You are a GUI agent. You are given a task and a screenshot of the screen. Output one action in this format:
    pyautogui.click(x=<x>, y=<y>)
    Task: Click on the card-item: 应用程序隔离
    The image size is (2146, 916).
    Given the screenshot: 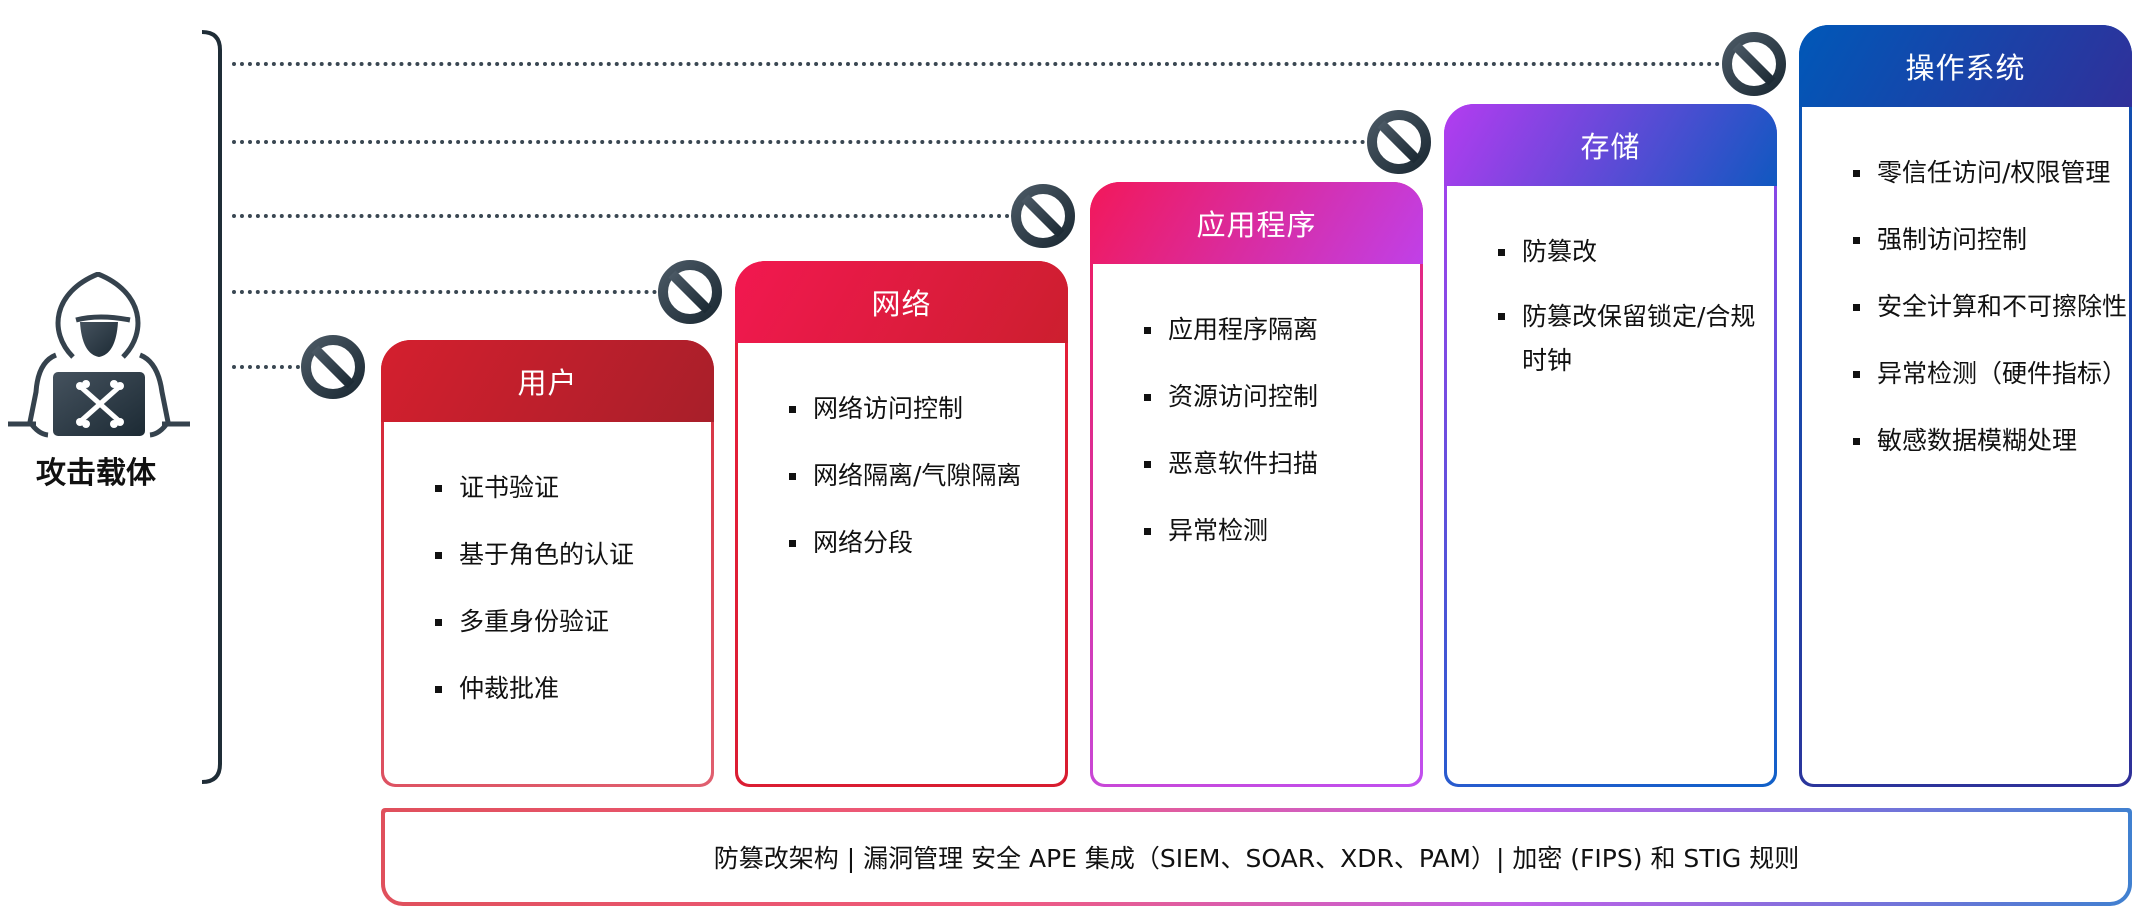 What is the action you would take?
    pyautogui.click(x=1275, y=329)
    